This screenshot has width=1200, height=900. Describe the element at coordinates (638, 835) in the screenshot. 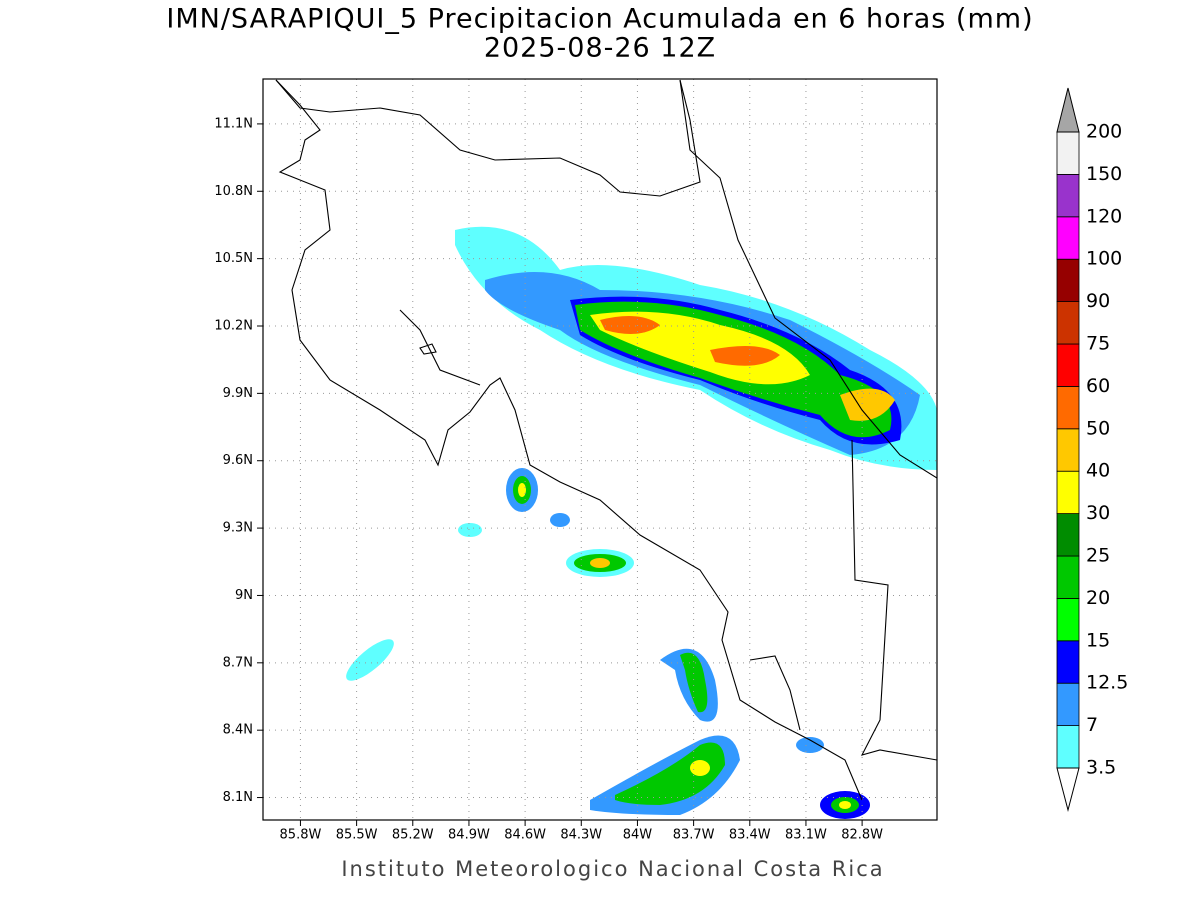

I see `x-tick-label: 84W` at that location.